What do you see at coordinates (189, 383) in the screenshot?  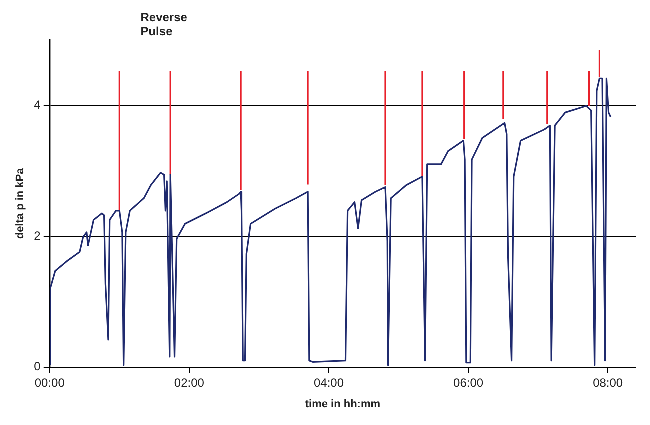 I see `x-tick-label: 02:00` at bounding box center [189, 383].